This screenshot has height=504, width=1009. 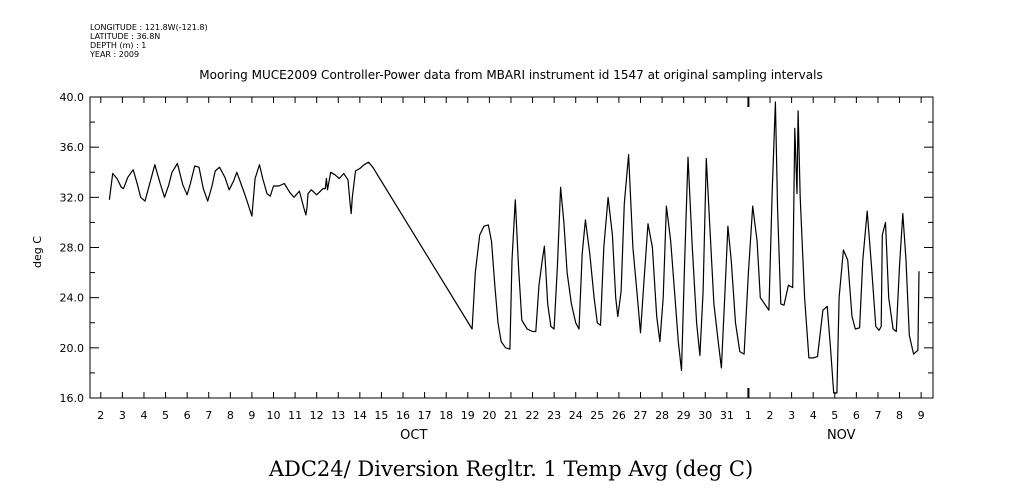 I want to click on y-tick-label: 20.0, so click(x=72, y=348).